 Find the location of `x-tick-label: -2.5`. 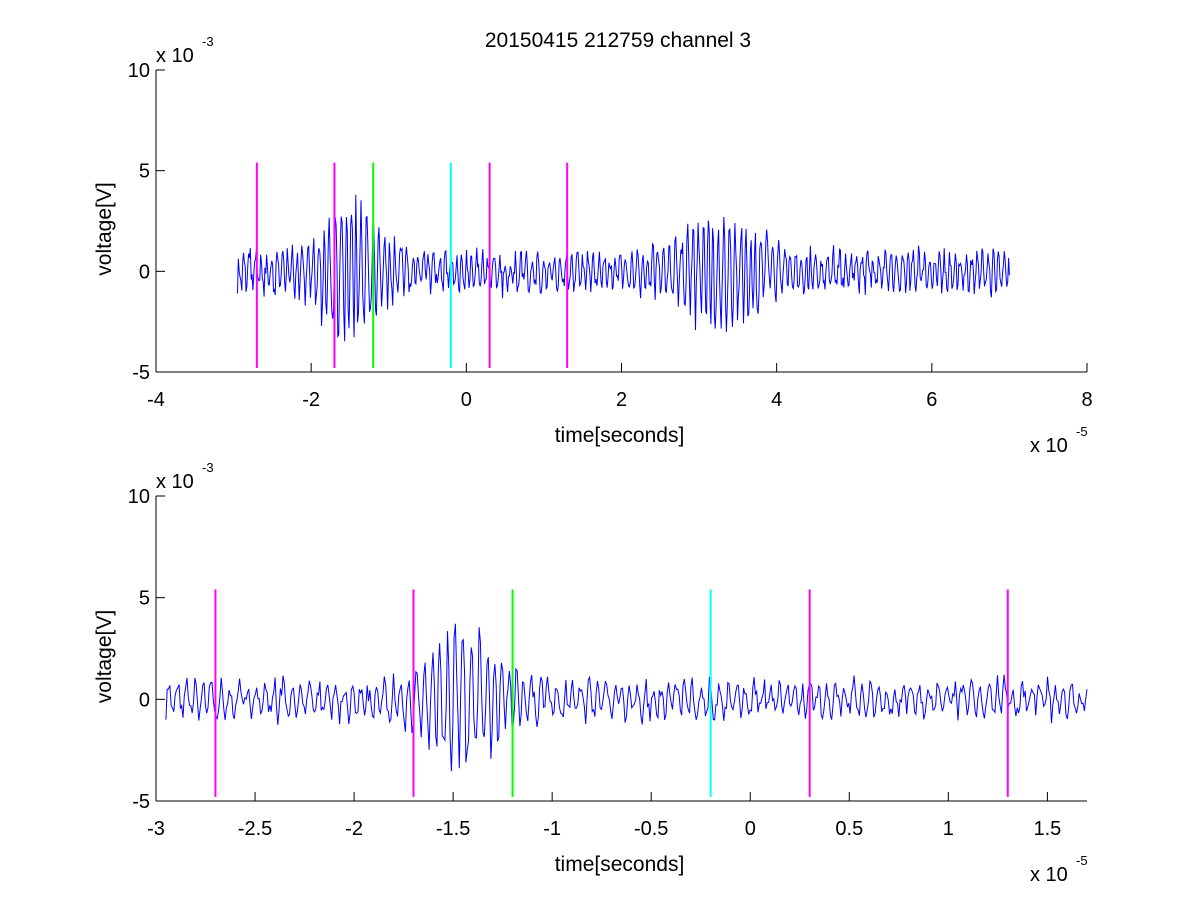

x-tick-label: -2.5 is located at coordinates (255, 829).